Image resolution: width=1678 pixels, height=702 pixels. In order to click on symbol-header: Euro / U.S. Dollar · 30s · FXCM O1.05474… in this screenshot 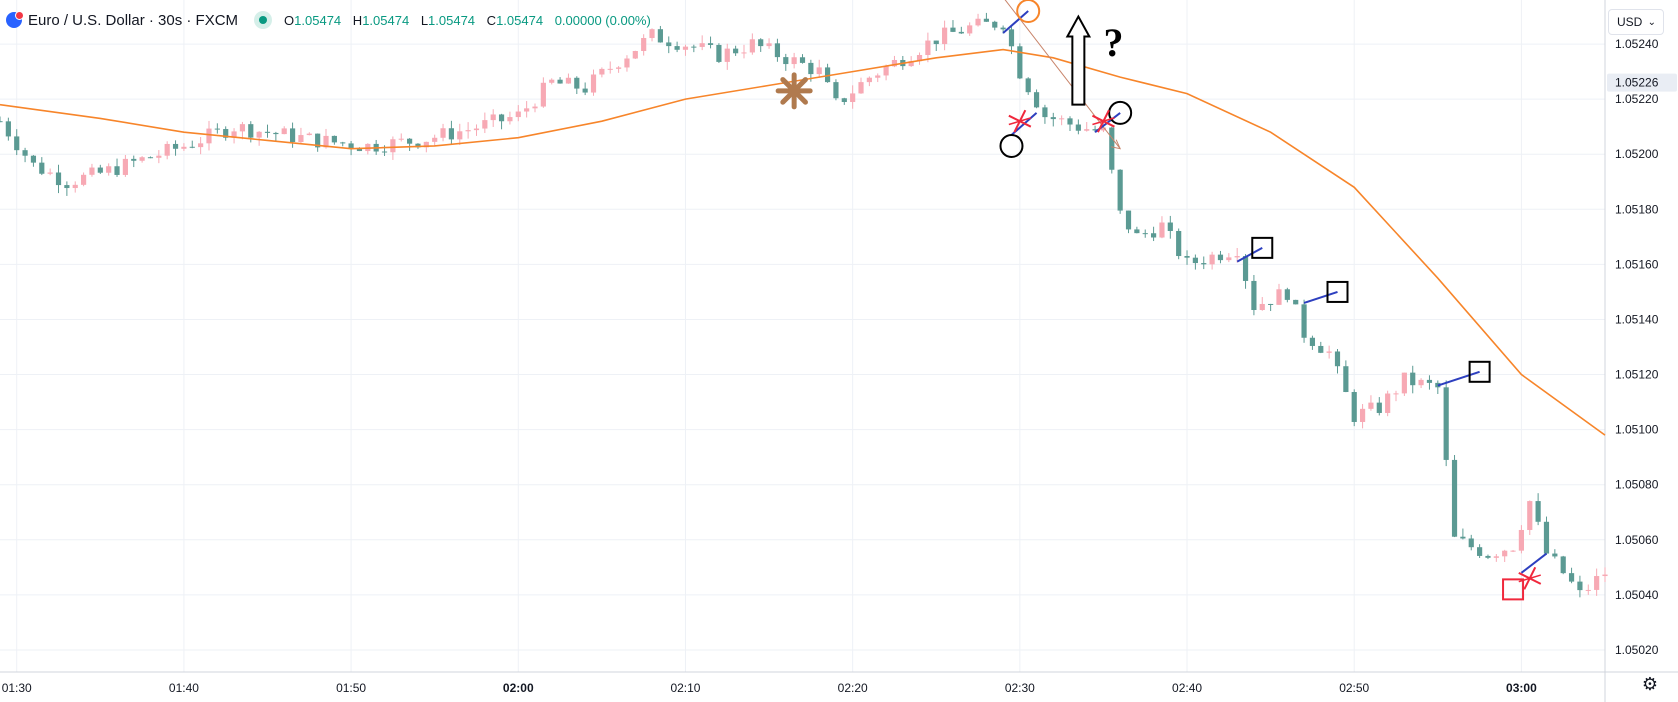, I will do `click(332, 20)`.